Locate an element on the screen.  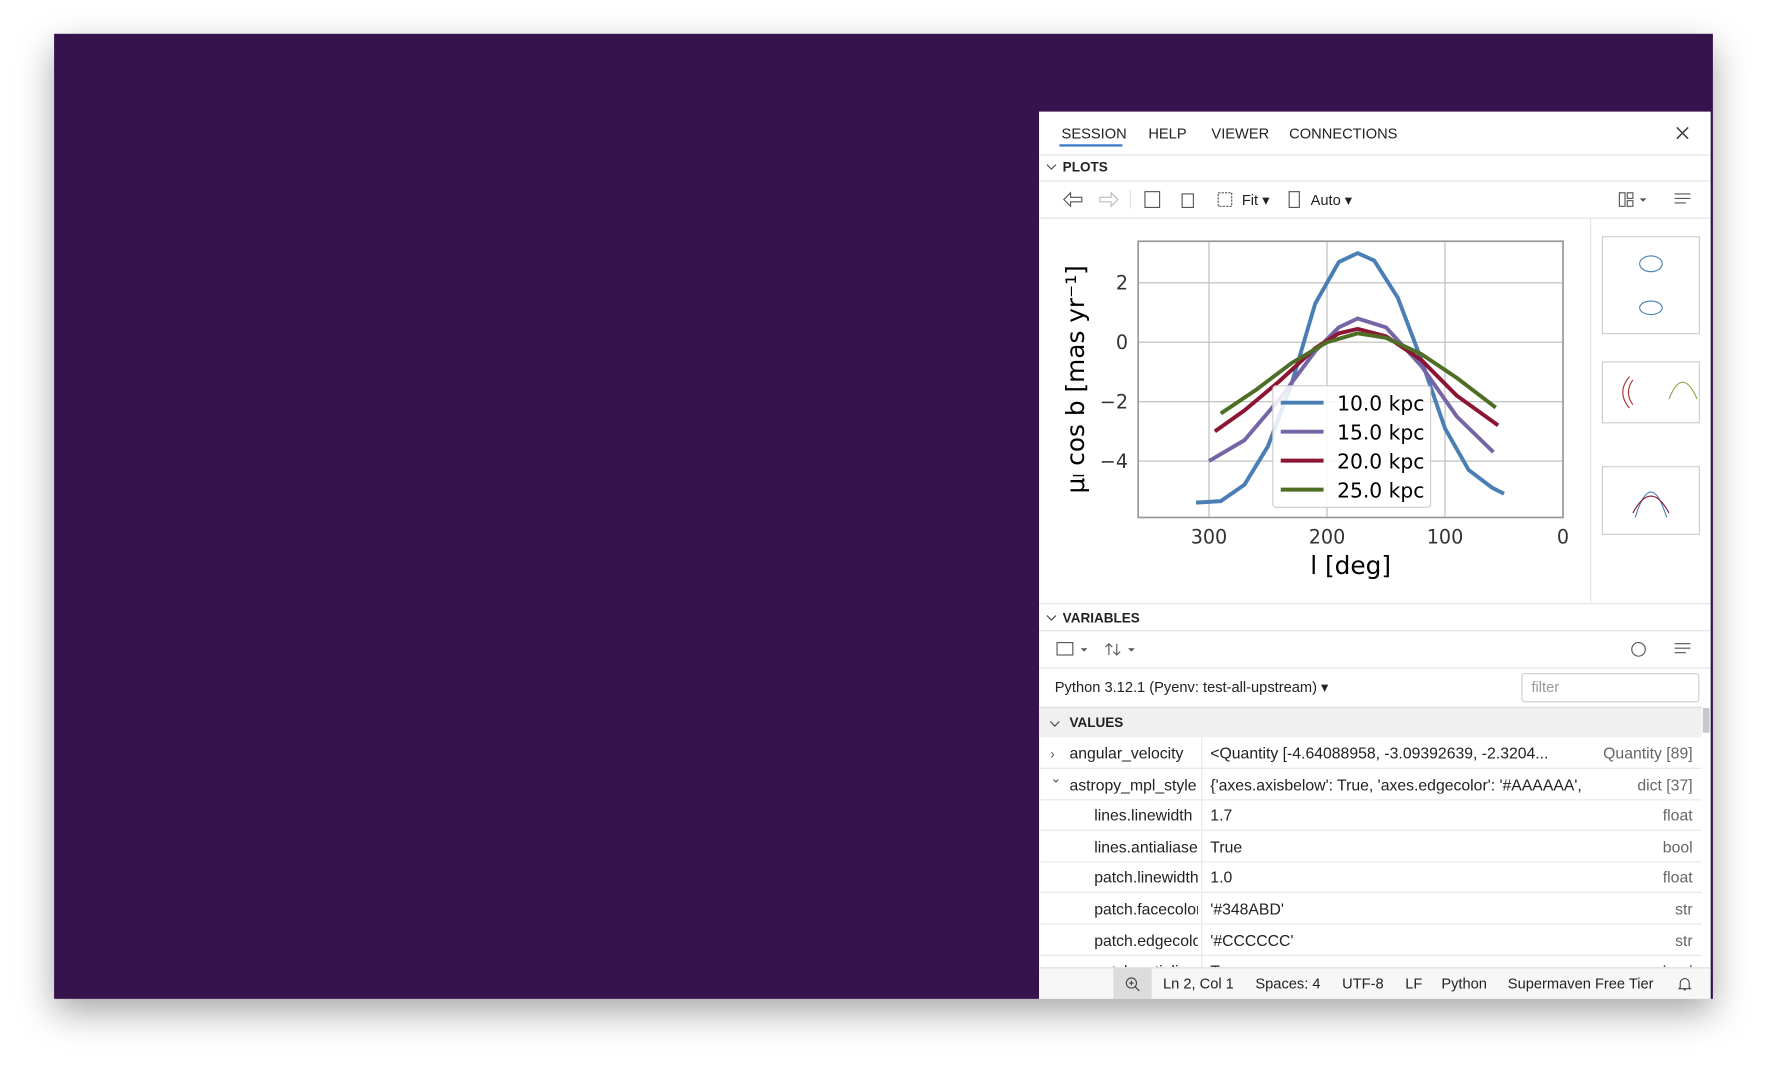
fit-dropdown: Fit ▾ is located at coordinates (1255, 200).